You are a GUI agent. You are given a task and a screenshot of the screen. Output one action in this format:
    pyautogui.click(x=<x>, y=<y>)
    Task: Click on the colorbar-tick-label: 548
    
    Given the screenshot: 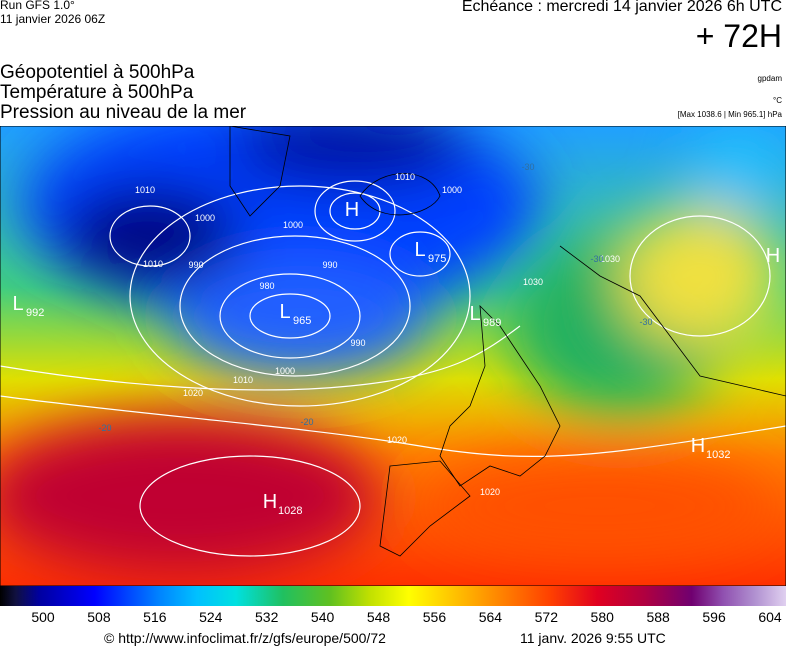 What is the action you would take?
    pyautogui.click(x=378, y=617)
    